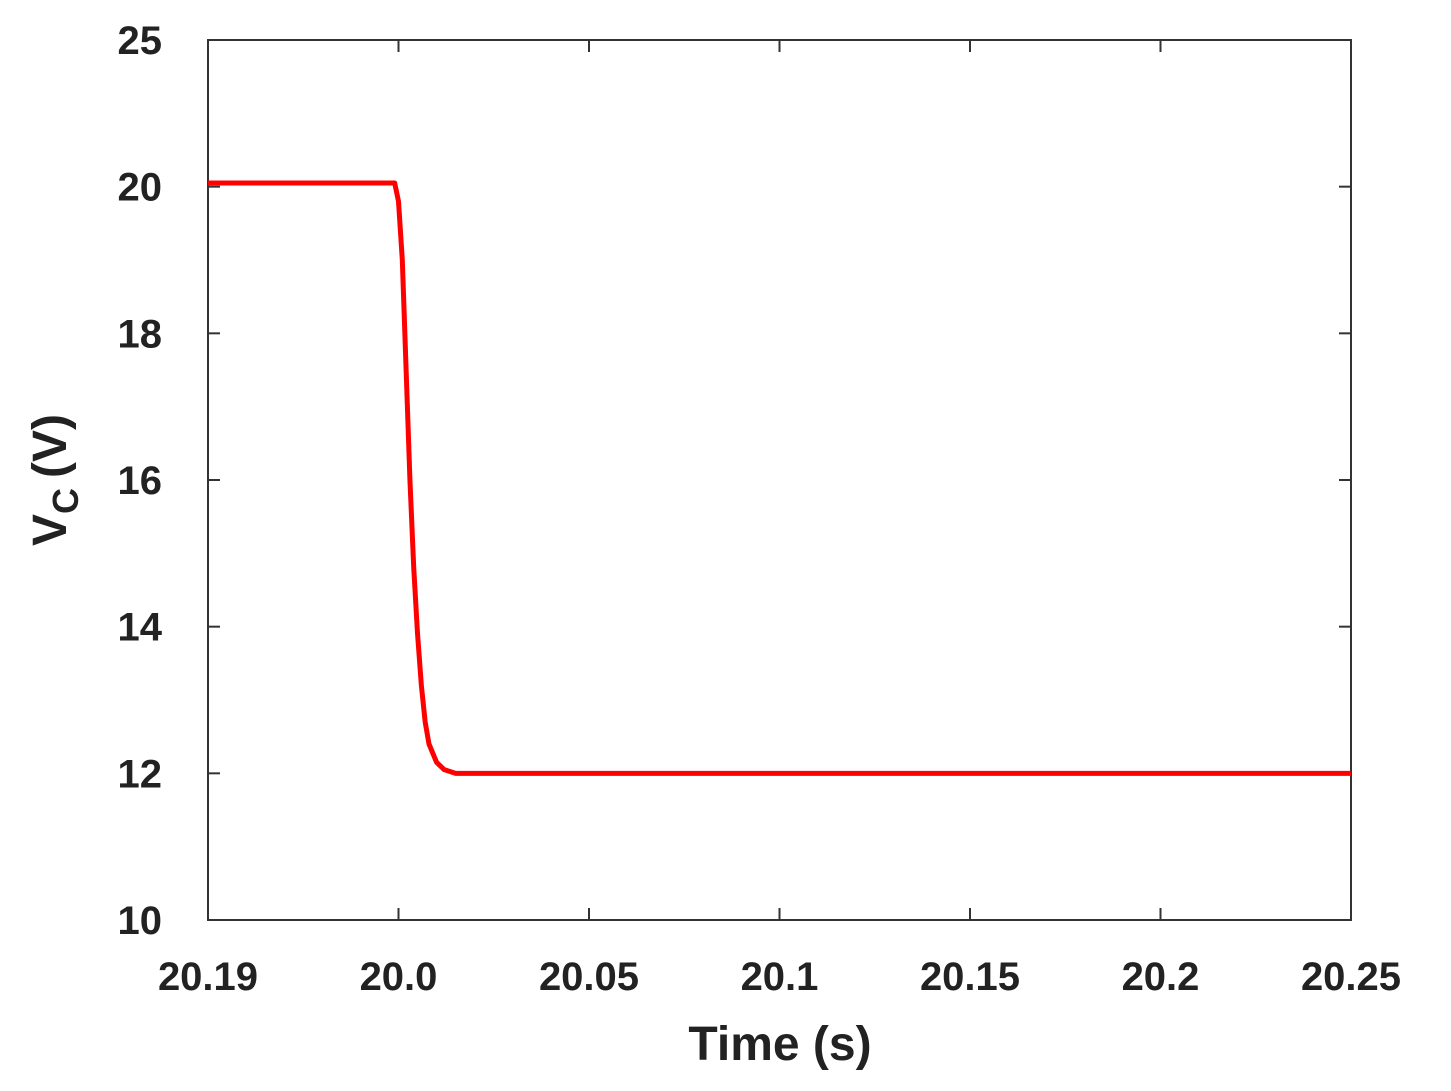 This screenshot has height=1091, width=1451. I want to click on x-tick-label: 20.2, so click(1161, 977).